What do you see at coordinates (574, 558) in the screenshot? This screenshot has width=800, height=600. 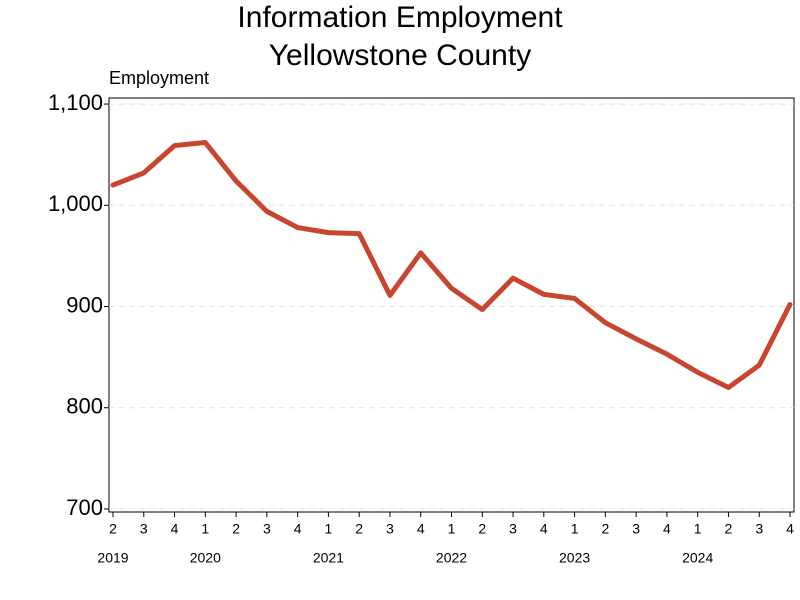 I see `x-group-label: 2023` at bounding box center [574, 558].